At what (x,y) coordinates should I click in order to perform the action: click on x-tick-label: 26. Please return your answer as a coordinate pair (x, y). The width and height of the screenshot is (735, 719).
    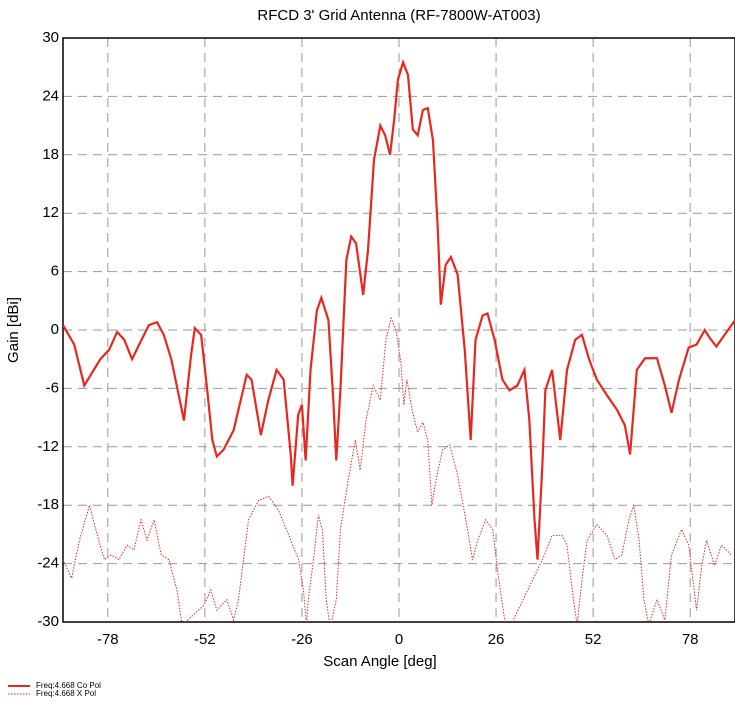
    Looking at the image, I should click on (496, 639).